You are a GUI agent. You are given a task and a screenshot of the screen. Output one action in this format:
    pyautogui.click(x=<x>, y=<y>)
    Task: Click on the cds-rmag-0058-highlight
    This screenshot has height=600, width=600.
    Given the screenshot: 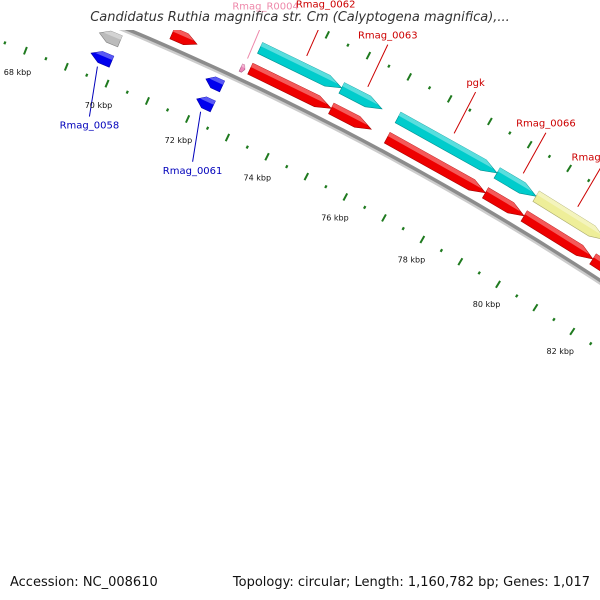 What is the action you would take?
    pyautogui.click(x=104, y=55)
    